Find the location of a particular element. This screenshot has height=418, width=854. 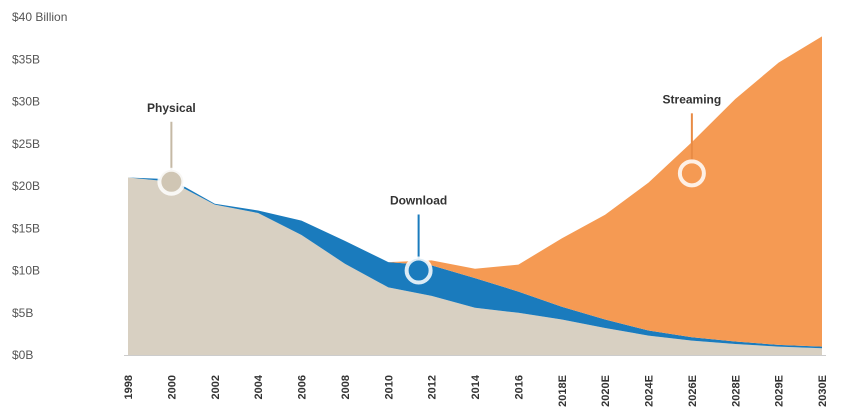

x-tick-label: 2002 is located at coordinates (216, 387).